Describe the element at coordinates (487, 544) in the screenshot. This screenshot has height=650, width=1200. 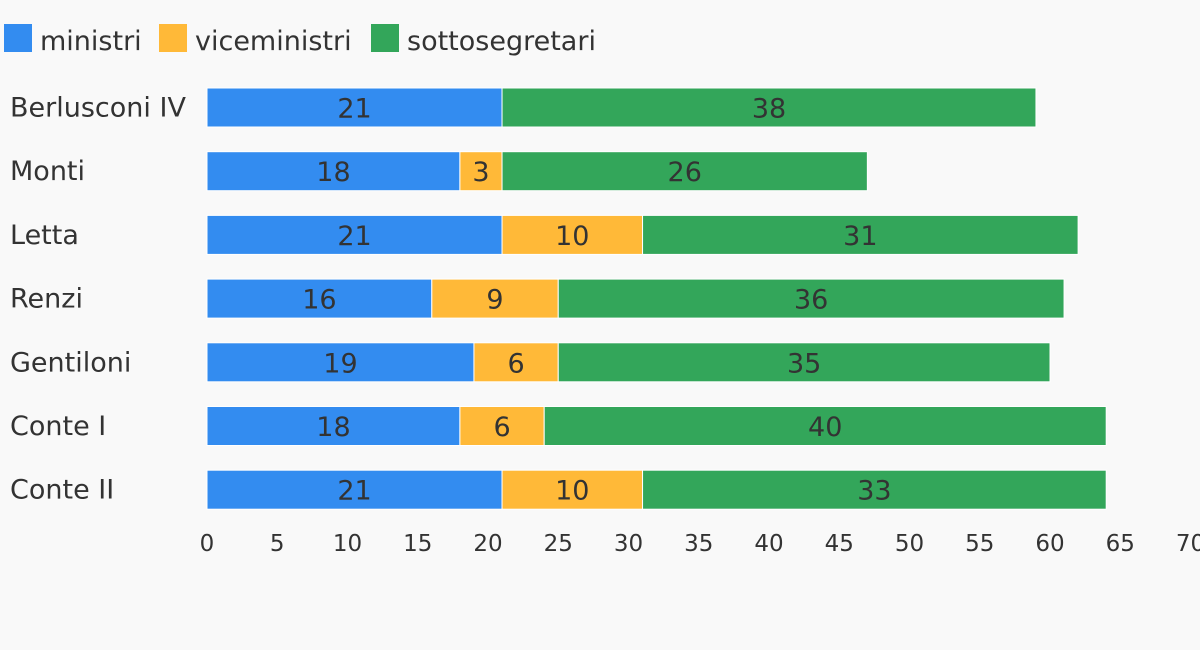
I see `x-tick-label: 20` at that location.